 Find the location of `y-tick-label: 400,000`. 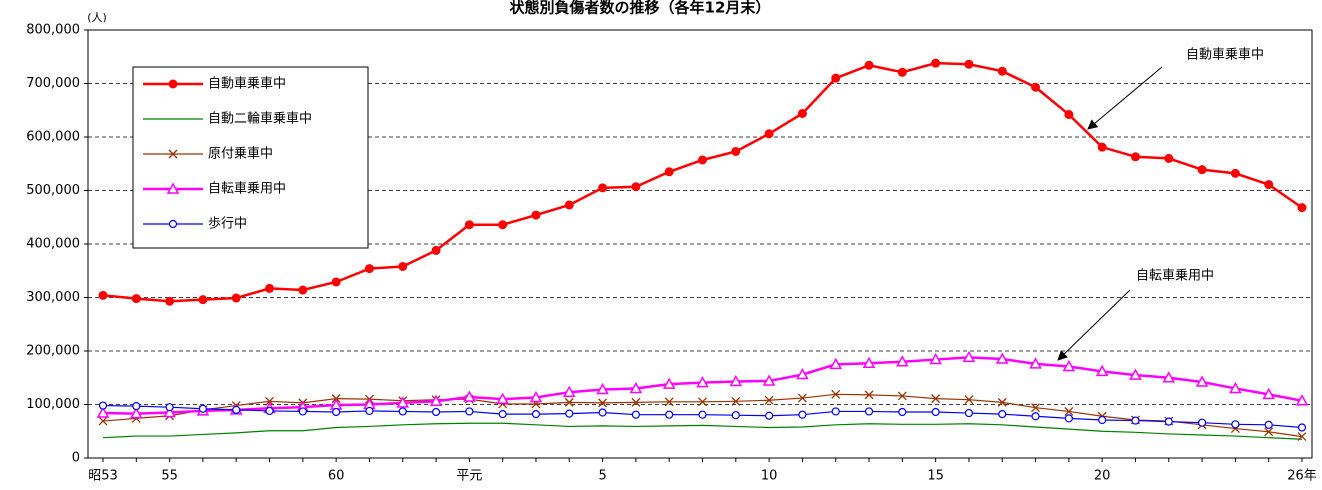

y-tick-label: 400,000 is located at coordinates (53, 244).